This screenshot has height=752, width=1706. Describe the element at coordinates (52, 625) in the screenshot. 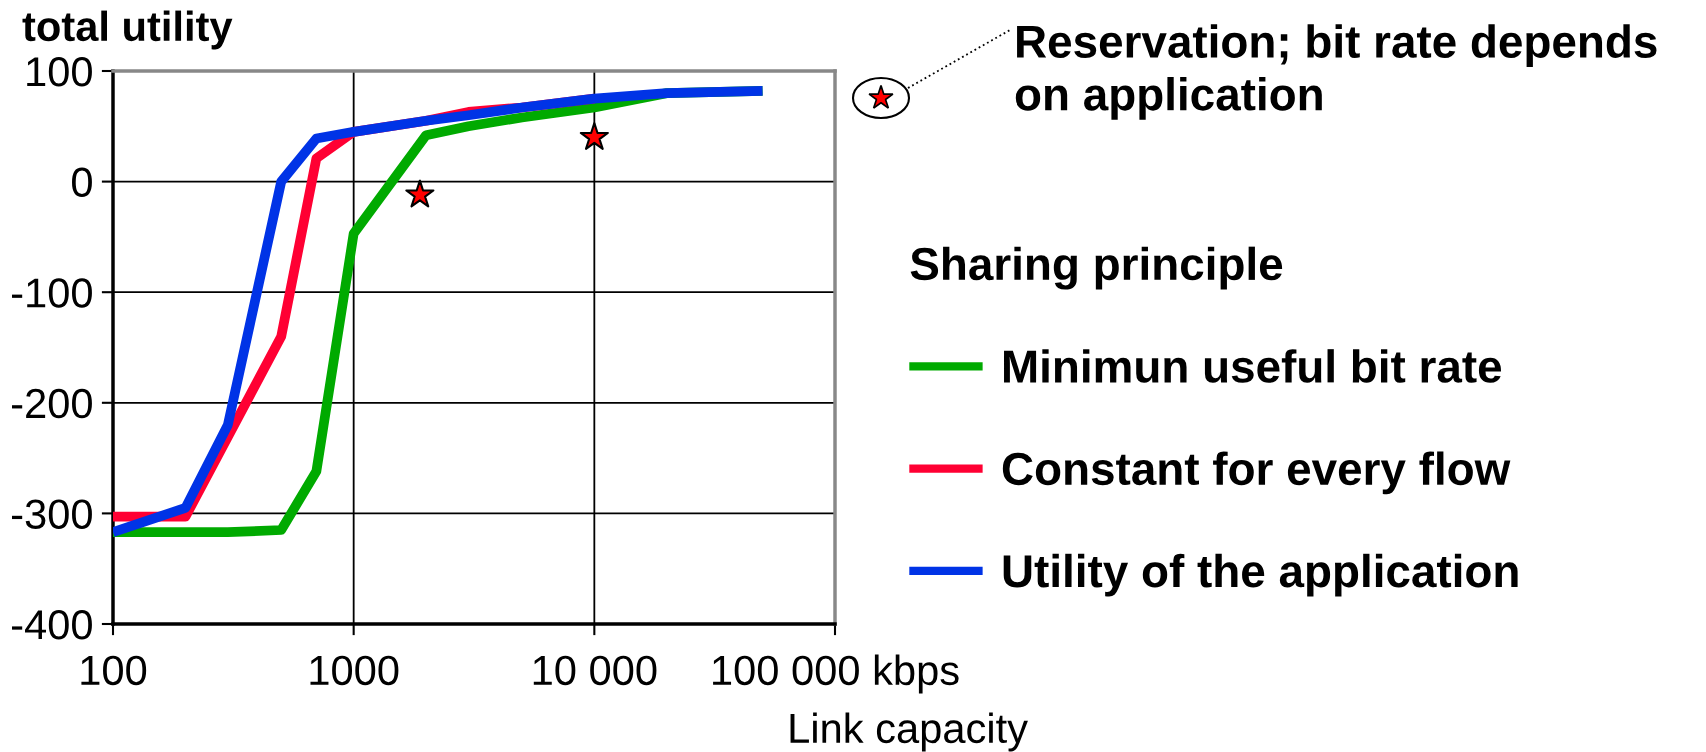

I see `y-tick-label: -400` at that location.